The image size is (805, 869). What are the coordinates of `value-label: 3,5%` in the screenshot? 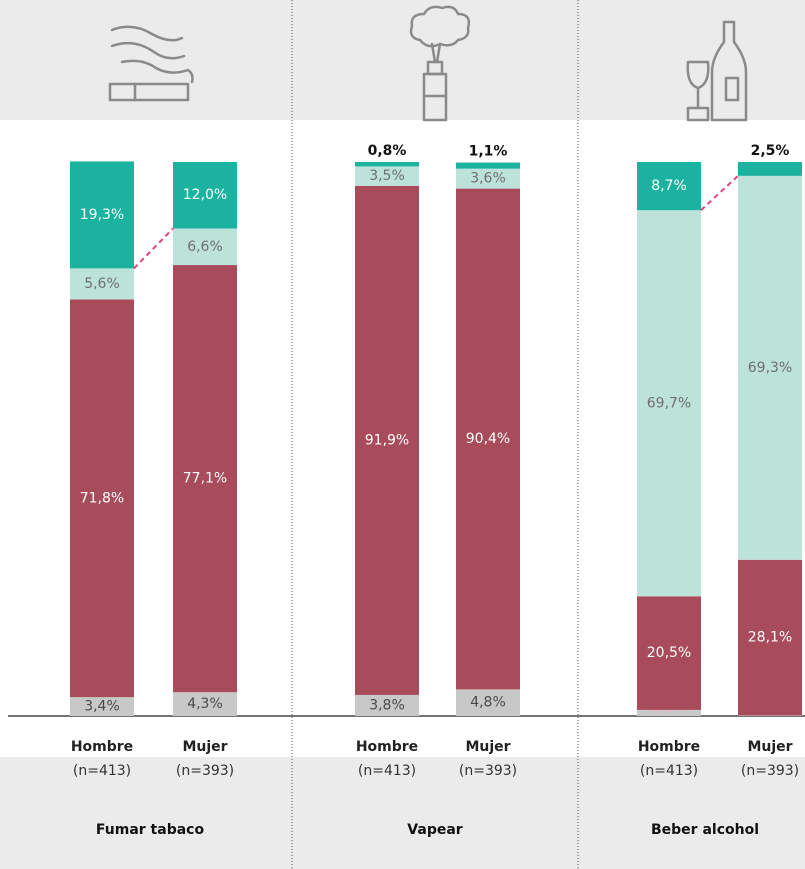 It's located at (387, 176).